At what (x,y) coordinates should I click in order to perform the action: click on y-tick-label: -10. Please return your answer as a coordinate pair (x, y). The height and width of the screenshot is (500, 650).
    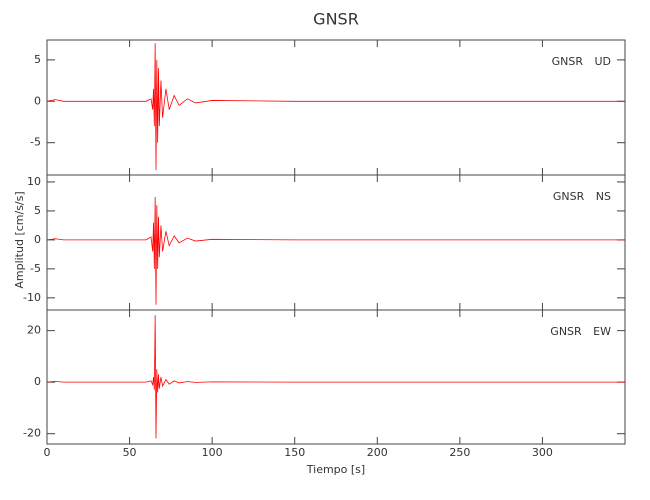
    Looking at the image, I should click on (32, 297).